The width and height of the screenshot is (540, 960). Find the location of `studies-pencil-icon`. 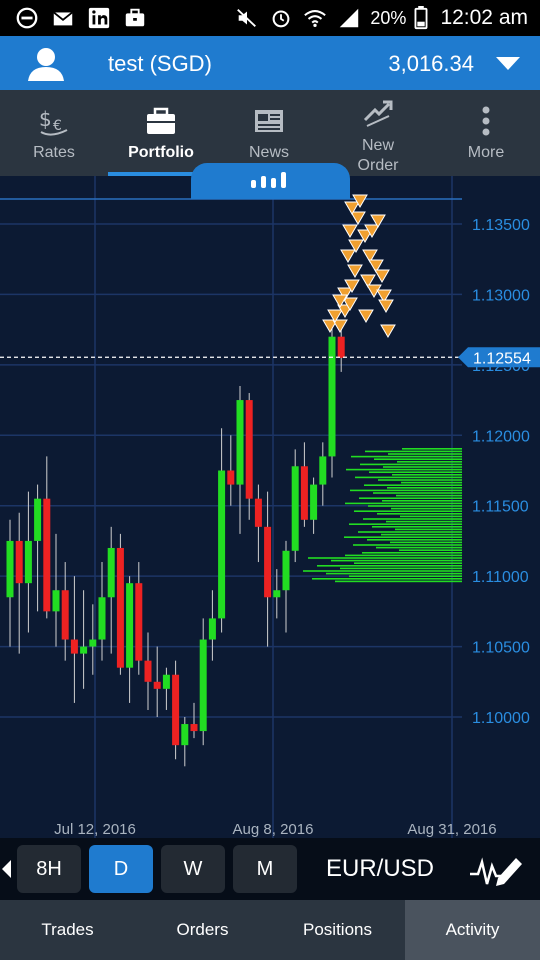

studies-pencil-icon is located at coordinates (497, 869).